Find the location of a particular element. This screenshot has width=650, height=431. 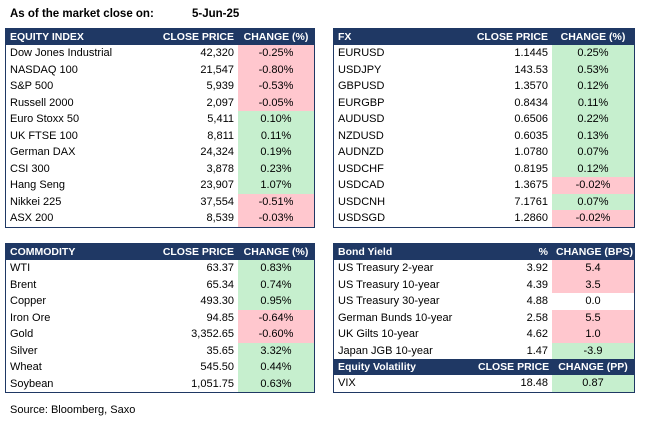

row-price: 63.37 is located at coordinates (220, 268).